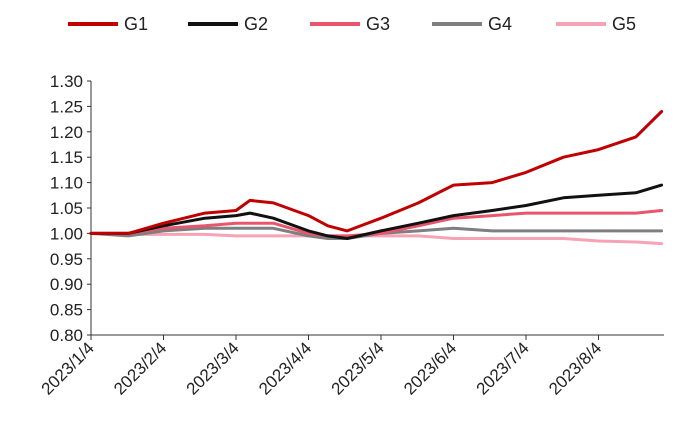  I want to click on legend: G1 G2 G3 G4 G5, so click(352, 24).